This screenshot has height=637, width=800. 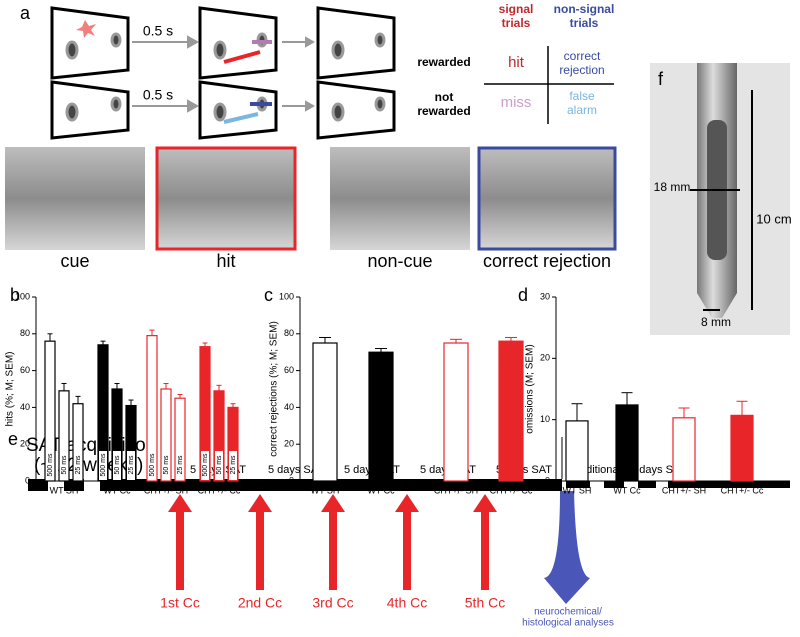 What do you see at coordinates (516, 102) in the screenshot?
I see `table-cell: miss` at bounding box center [516, 102].